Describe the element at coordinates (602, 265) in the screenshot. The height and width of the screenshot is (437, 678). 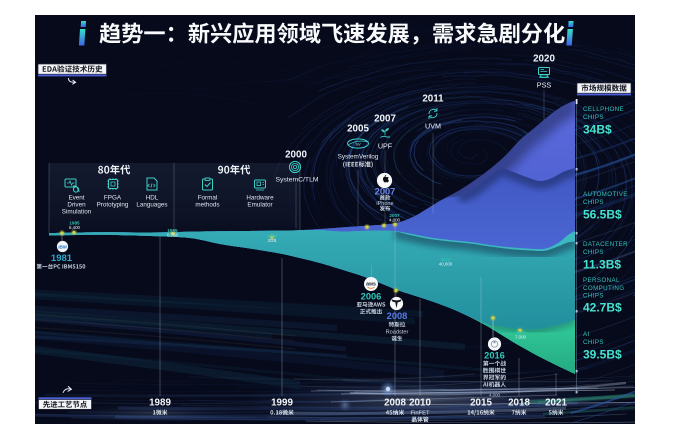
I see `svg-text: 11.3B$` at that location.